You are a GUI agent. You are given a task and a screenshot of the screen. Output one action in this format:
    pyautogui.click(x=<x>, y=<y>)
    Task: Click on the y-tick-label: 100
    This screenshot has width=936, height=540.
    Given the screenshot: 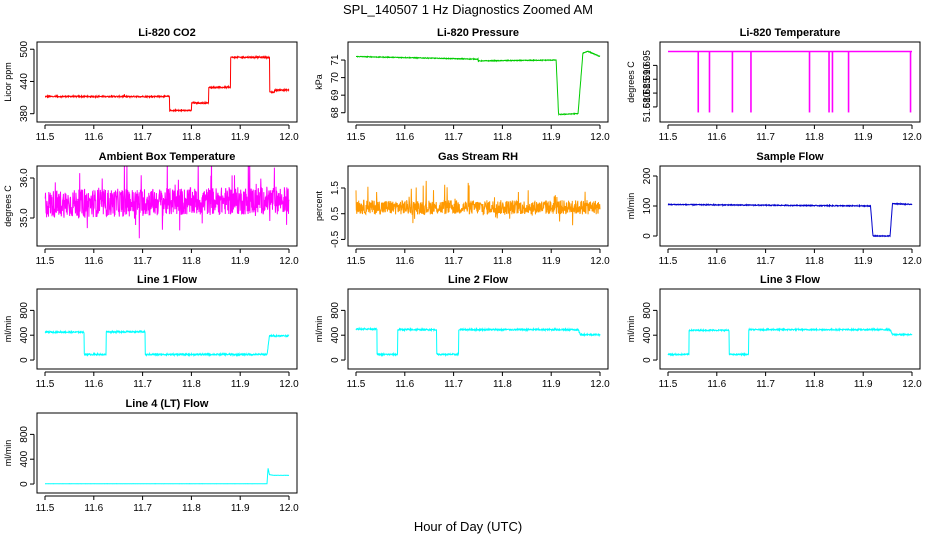 What is the action you would take?
    pyautogui.click(x=647, y=205)
    